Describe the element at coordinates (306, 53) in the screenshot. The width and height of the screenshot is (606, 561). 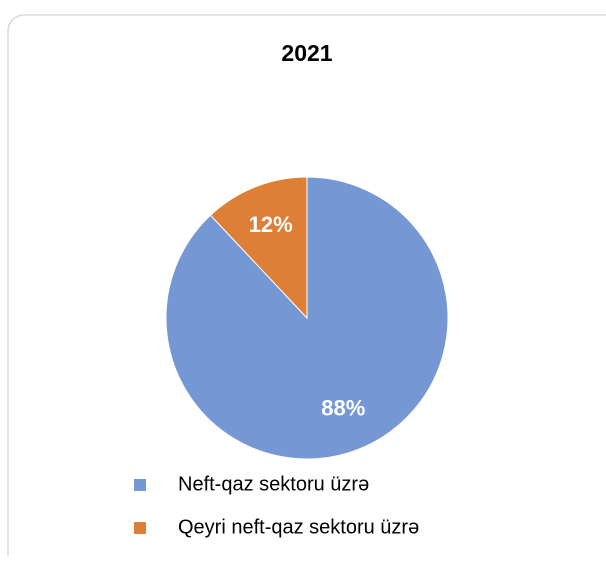
I see `chart-title: 2021` at that location.